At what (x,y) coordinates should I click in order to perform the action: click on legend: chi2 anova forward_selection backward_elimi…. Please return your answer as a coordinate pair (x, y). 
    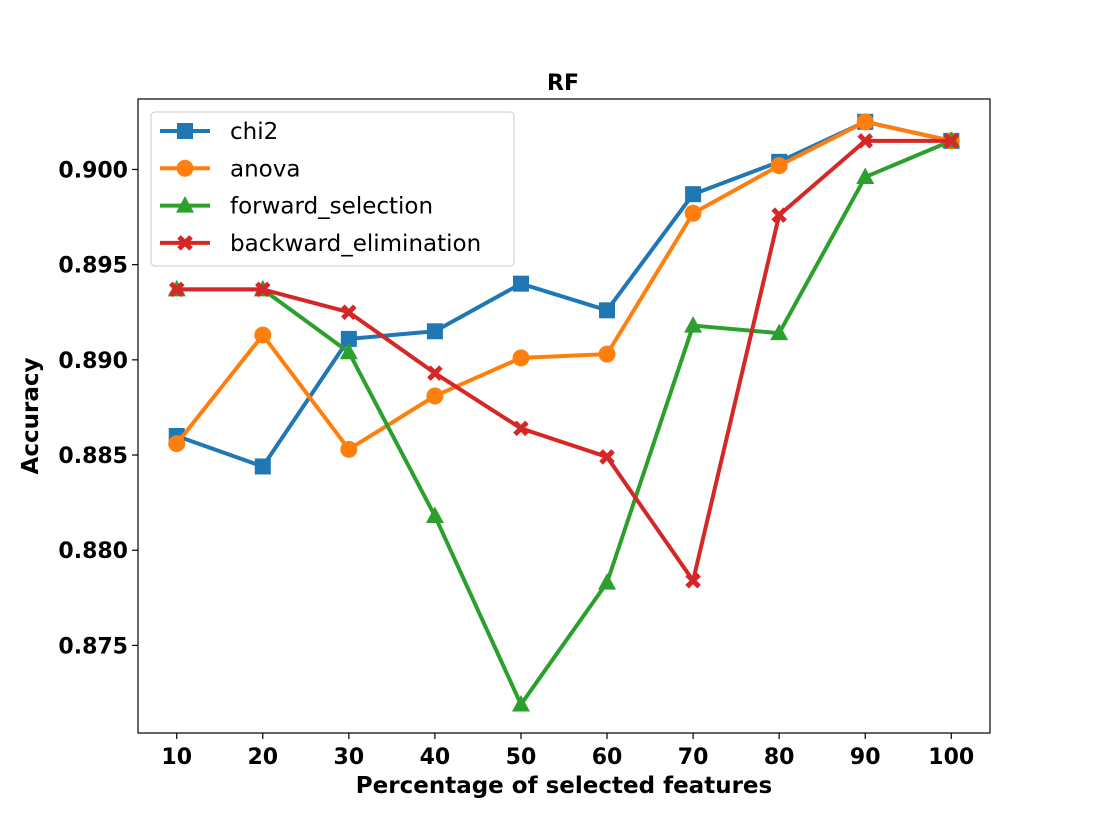
    Looking at the image, I should click on (332, 189).